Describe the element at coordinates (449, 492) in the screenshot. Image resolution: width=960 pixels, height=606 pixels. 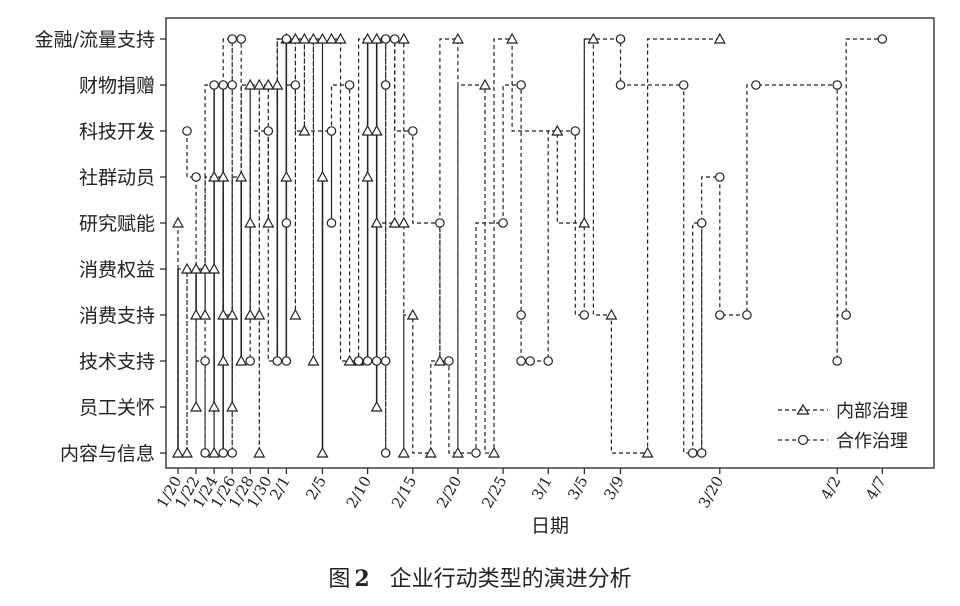
I see `x-tick-label: 2/20` at that location.